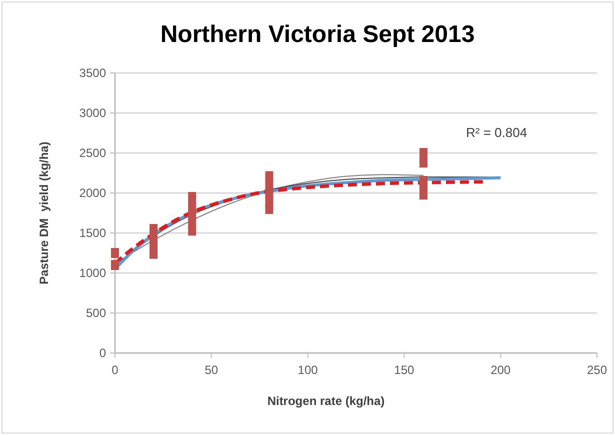  I want to click on x-tick-label: 200, so click(500, 370).